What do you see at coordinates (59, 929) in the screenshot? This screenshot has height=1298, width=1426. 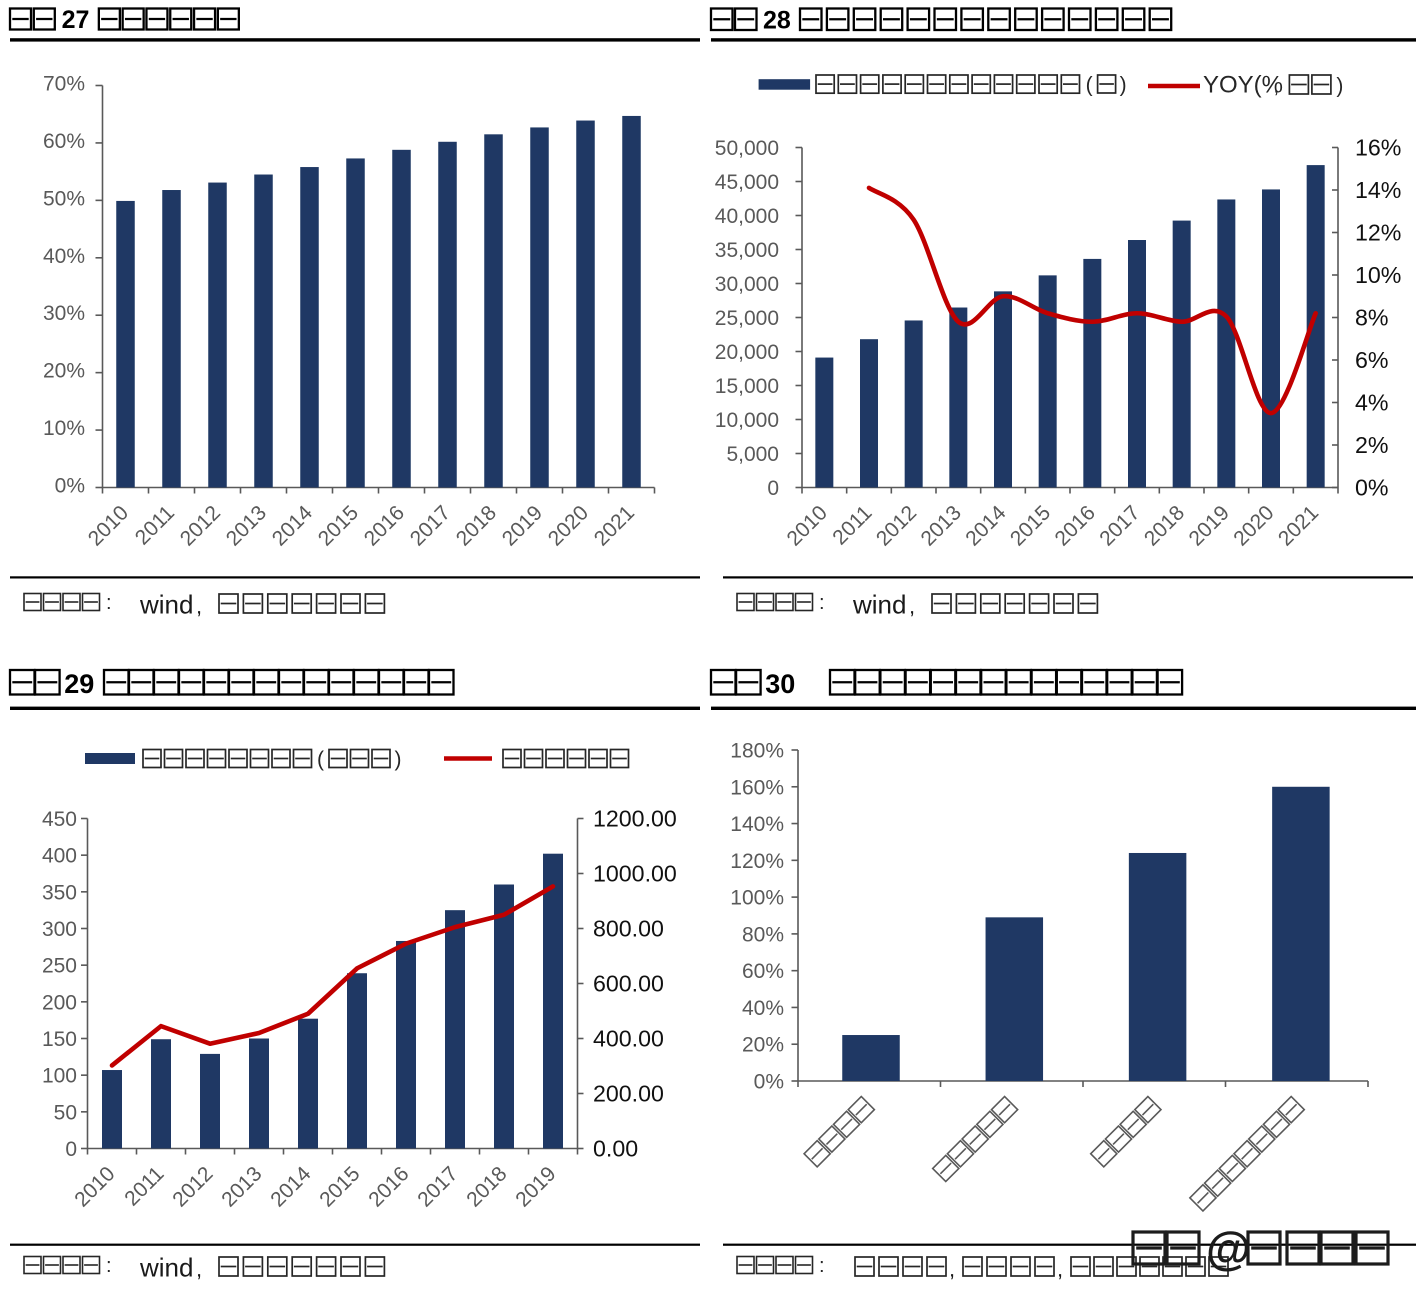 I see `svg-text: 300` at bounding box center [59, 929].